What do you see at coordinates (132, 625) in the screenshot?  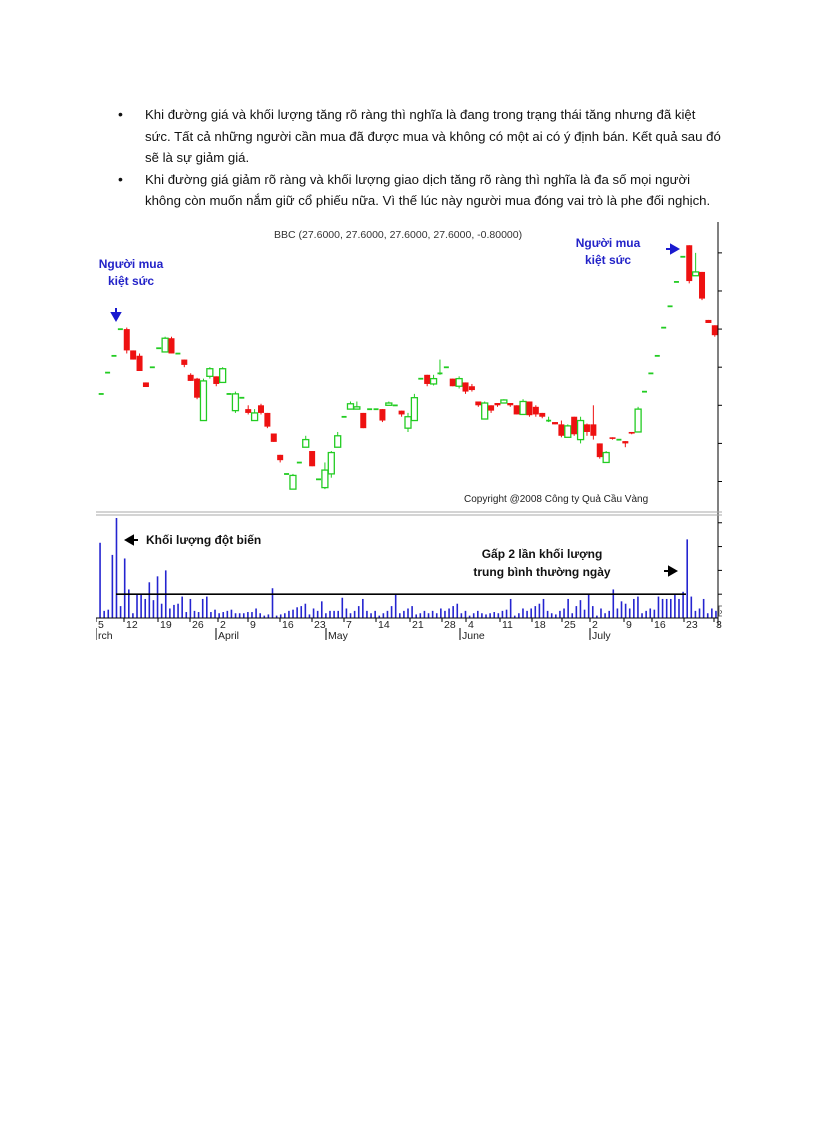 I see `time-tick-label: 12` at bounding box center [132, 625].